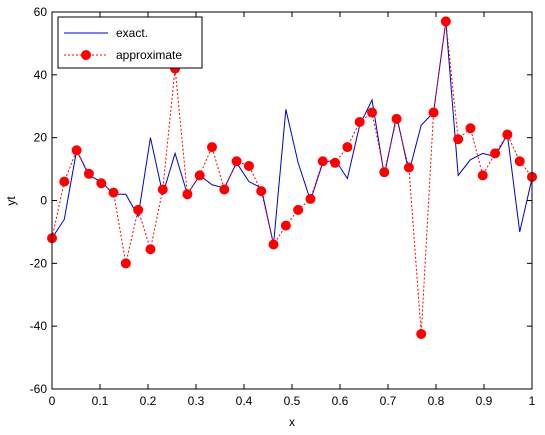 This screenshot has width=545, height=435. What do you see at coordinates (39, 263) in the screenshot?
I see `y-tick-label: -20` at bounding box center [39, 263].